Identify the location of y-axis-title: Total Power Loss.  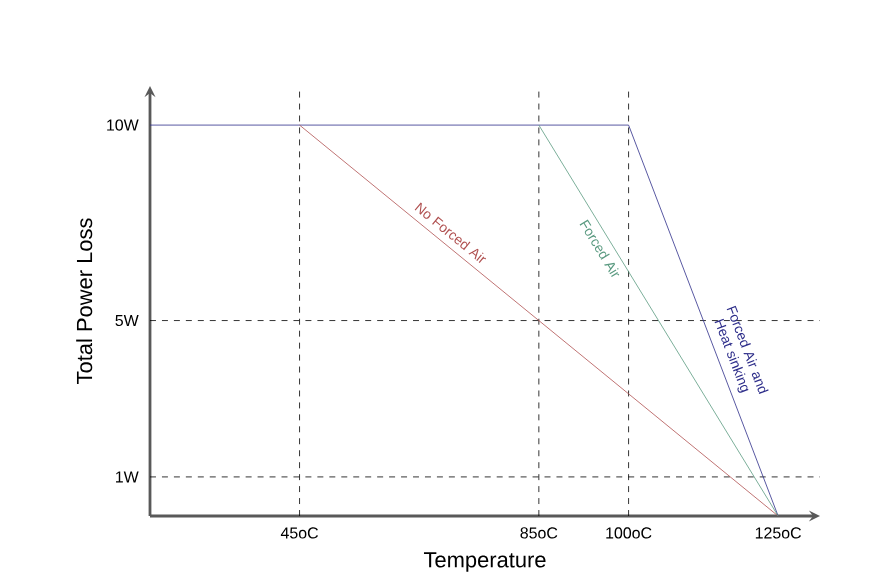
(84, 301).